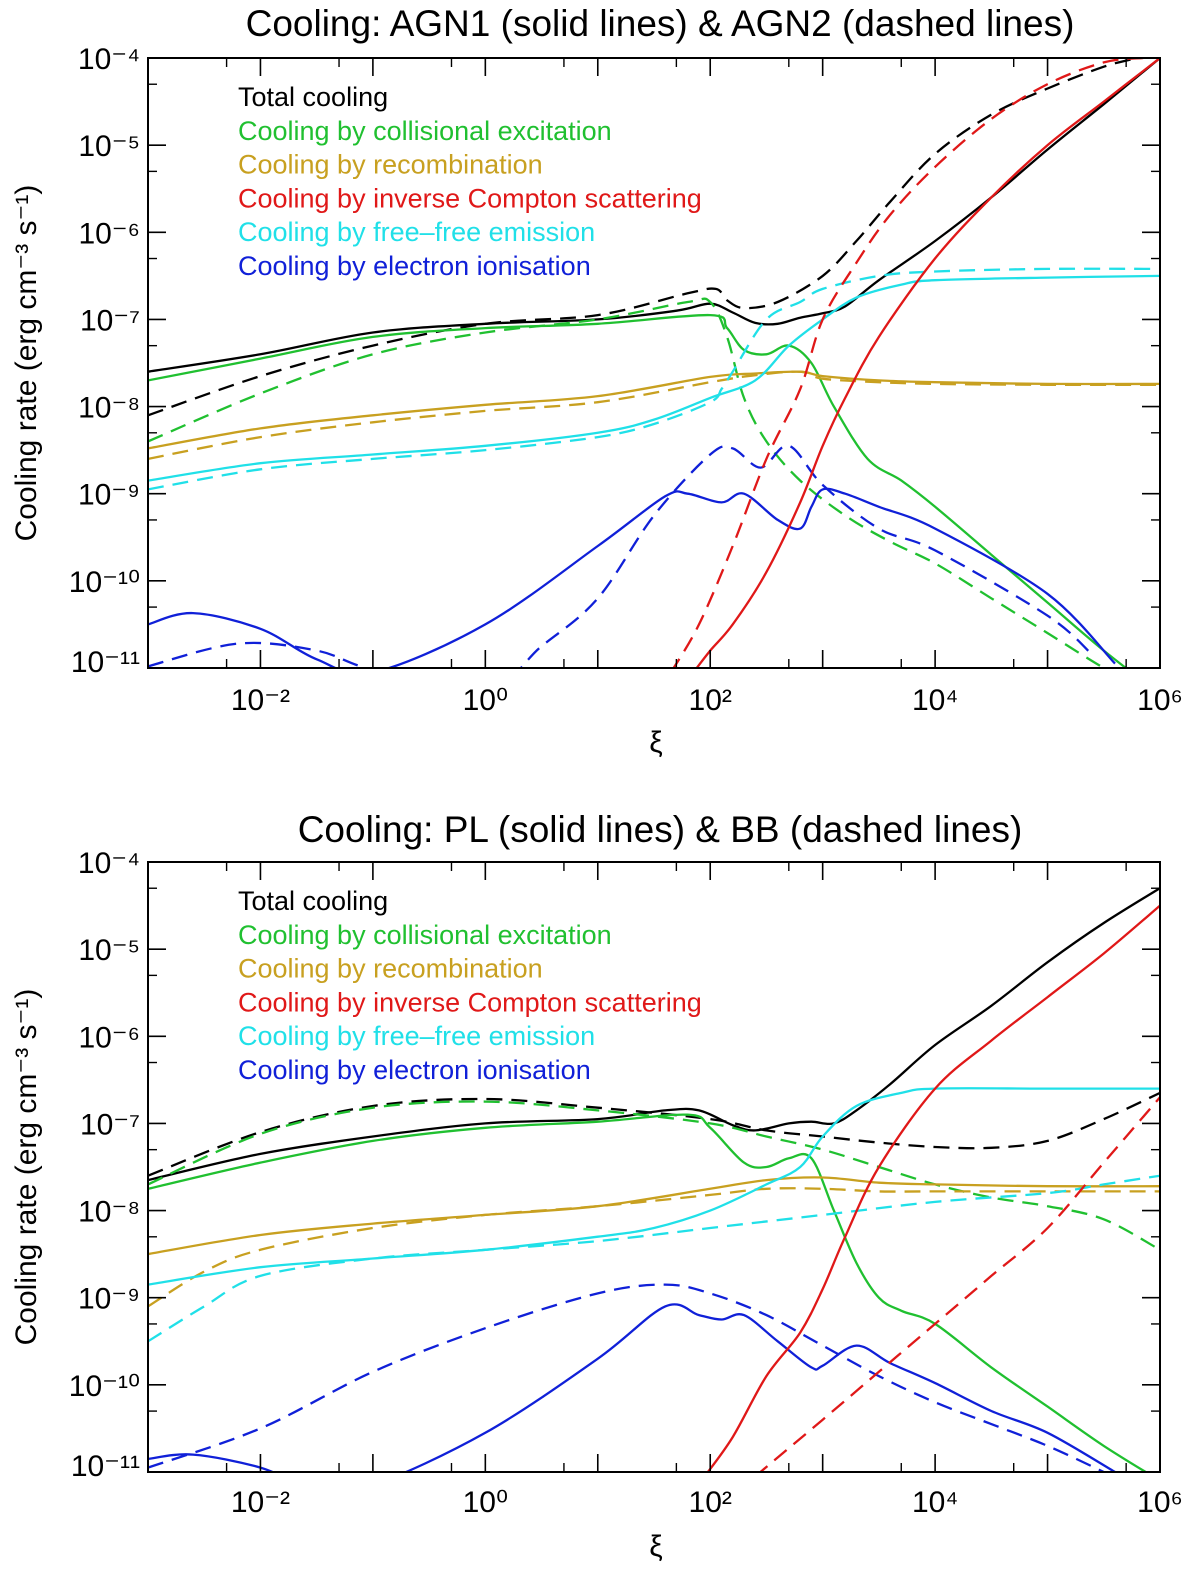 This screenshot has height=1579, width=1200. I want to click on series-line-cooling-by-inverse-compton-scattering-dashed, so click(959, 1284).